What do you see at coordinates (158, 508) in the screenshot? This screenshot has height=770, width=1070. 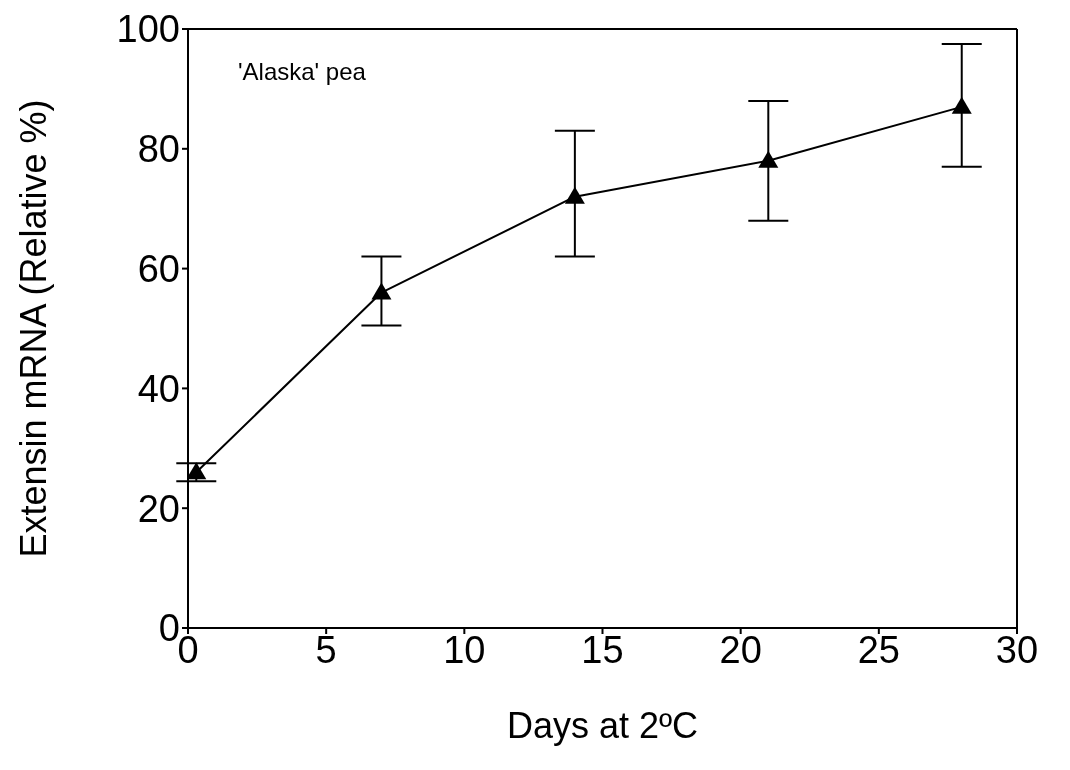 I see `y-tick-label: 20` at bounding box center [158, 508].